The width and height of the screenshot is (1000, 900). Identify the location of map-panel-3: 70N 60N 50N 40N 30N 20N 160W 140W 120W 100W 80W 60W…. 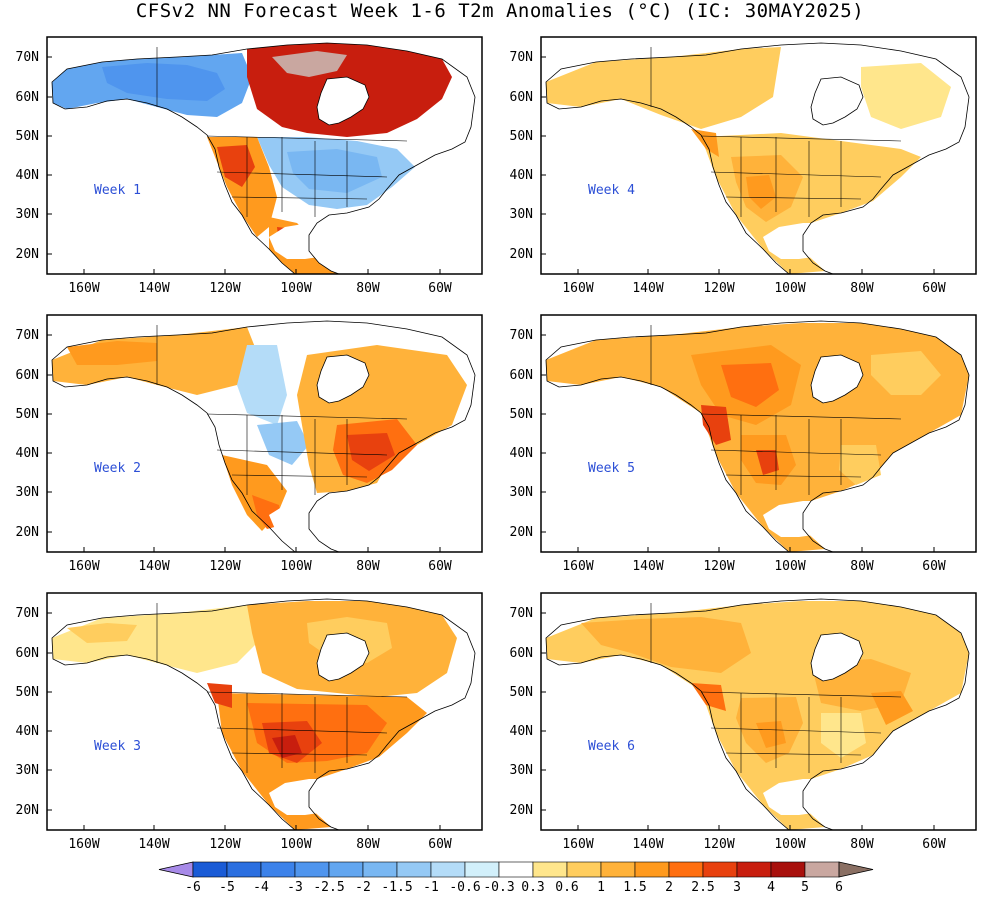
(249, 444).